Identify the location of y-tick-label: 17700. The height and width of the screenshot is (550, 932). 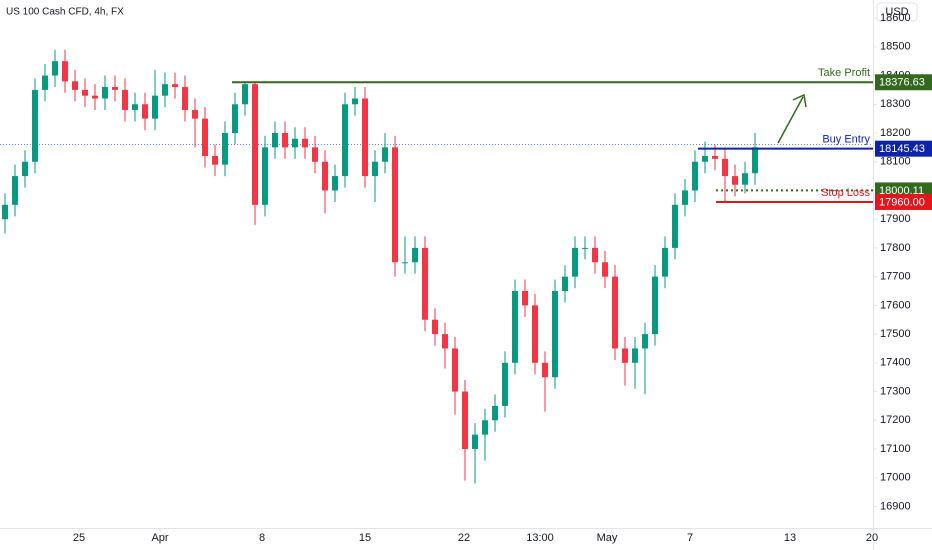
(895, 277).